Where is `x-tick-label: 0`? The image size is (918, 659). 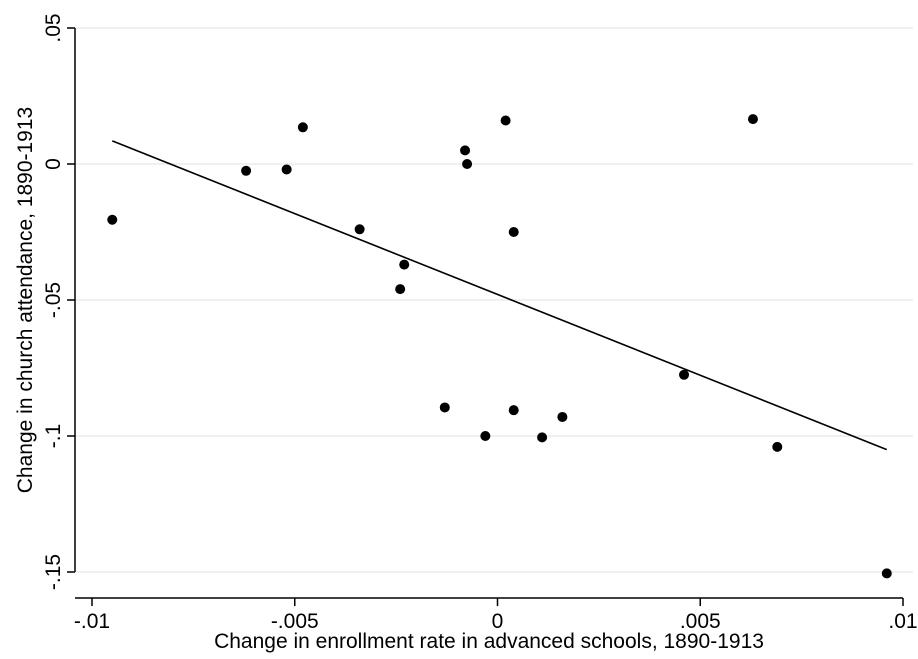
x-tick-label: 0 is located at coordinates (498, 621).